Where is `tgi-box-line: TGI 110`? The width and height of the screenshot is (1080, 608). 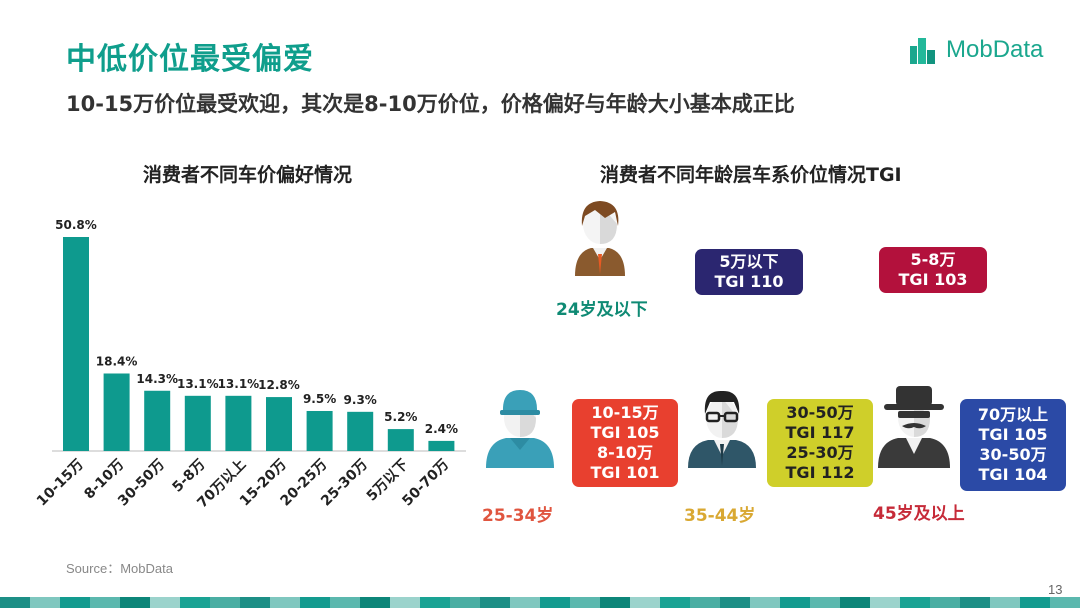
tgi-box-line: TGI 110 is located at coordinates (749, 281).